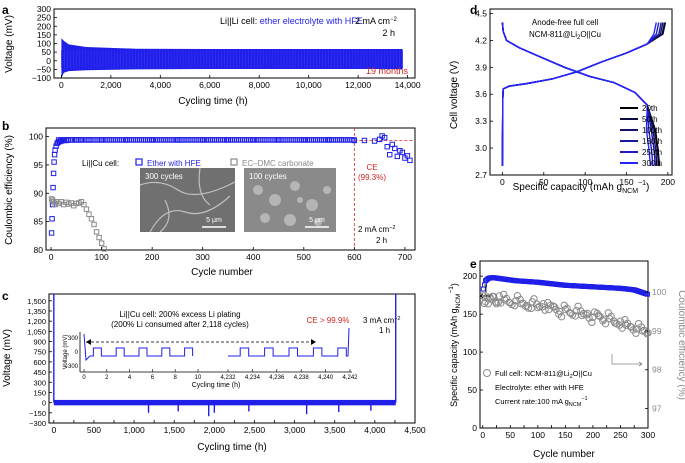 The image size is (685, 463). I want to click on charge-curve-20th, so click(584, 94).